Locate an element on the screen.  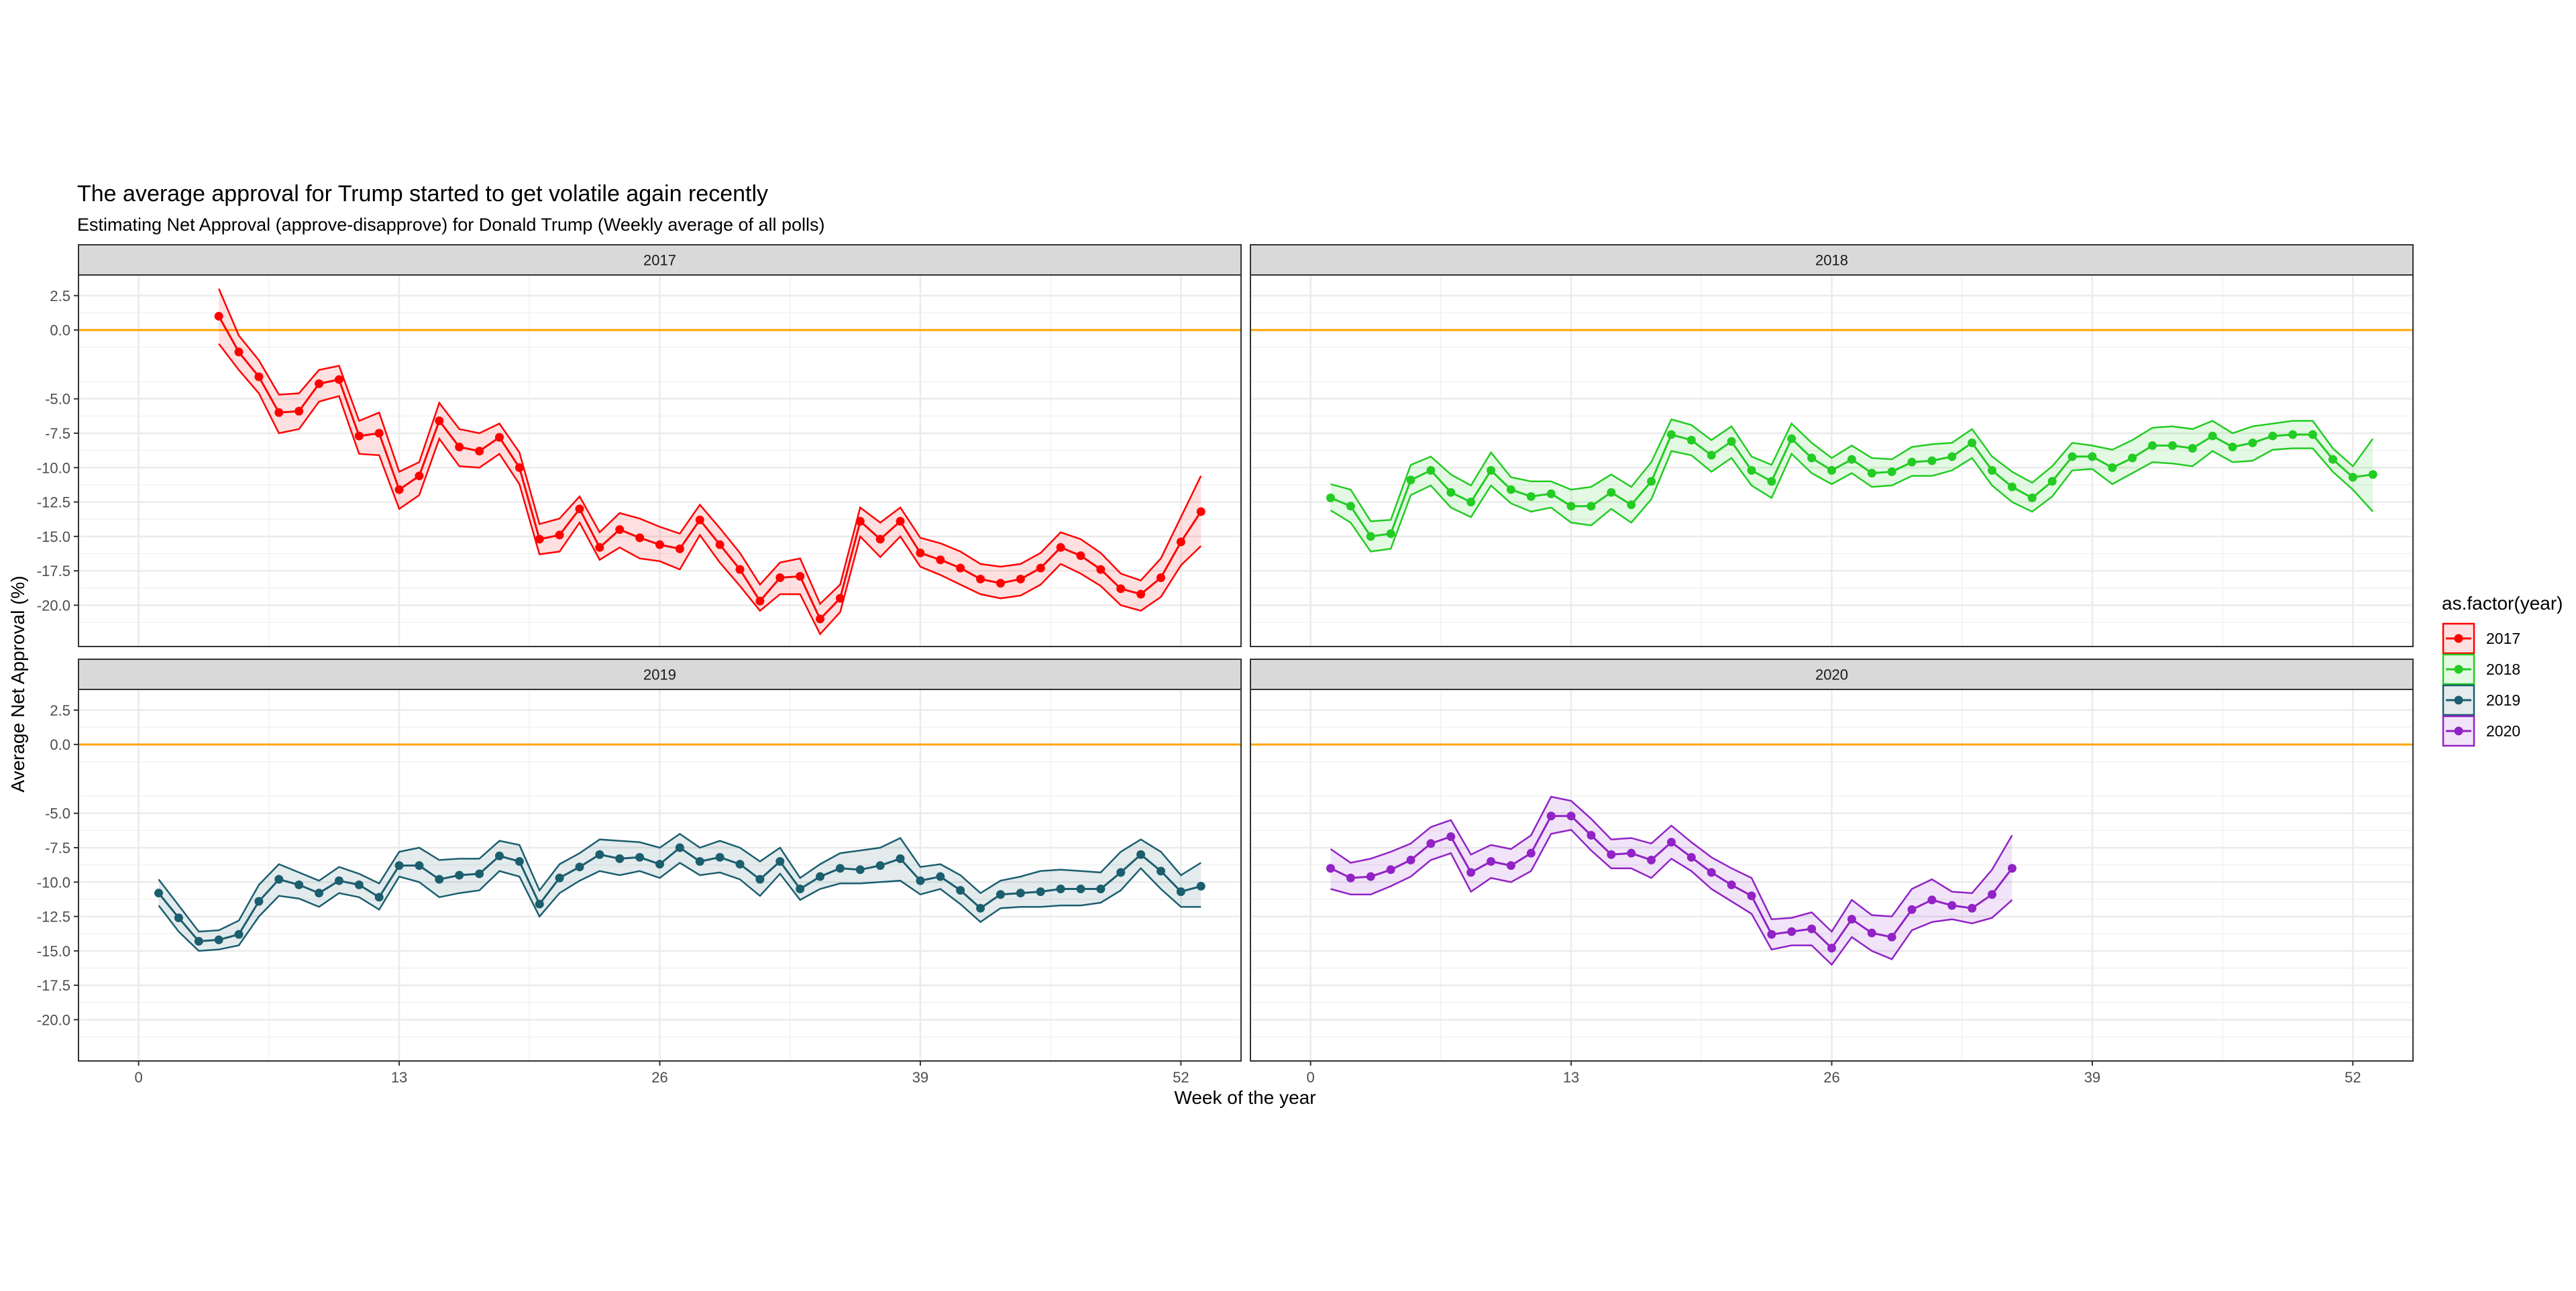
lower-bound-line-2018 is located at coordinates (1852, 500).